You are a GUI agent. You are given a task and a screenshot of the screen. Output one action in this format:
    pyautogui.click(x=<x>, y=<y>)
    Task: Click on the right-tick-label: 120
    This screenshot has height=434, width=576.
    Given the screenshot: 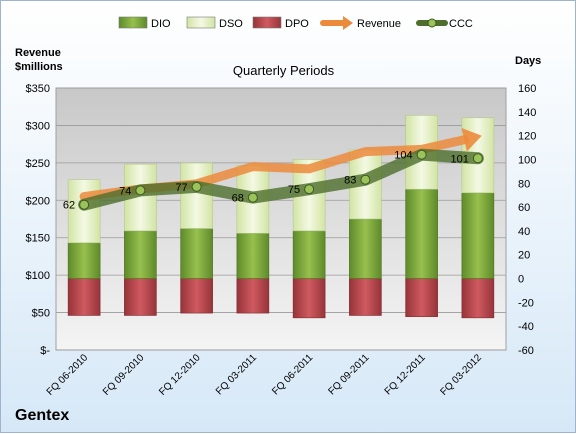 What is the action you would take?
    pyautogui.click(x=527, y=137)
    